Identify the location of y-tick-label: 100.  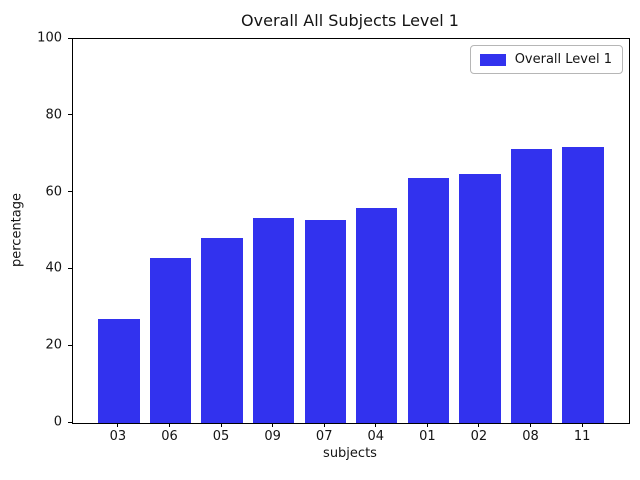
(49, 38).